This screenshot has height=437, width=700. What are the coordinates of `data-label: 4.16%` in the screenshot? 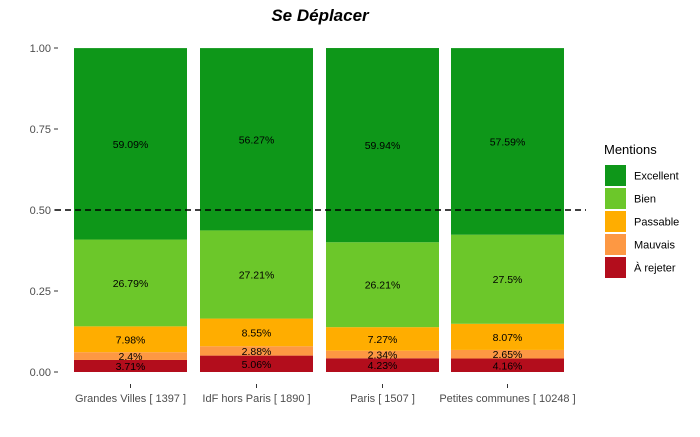 It's located at (508, 366).